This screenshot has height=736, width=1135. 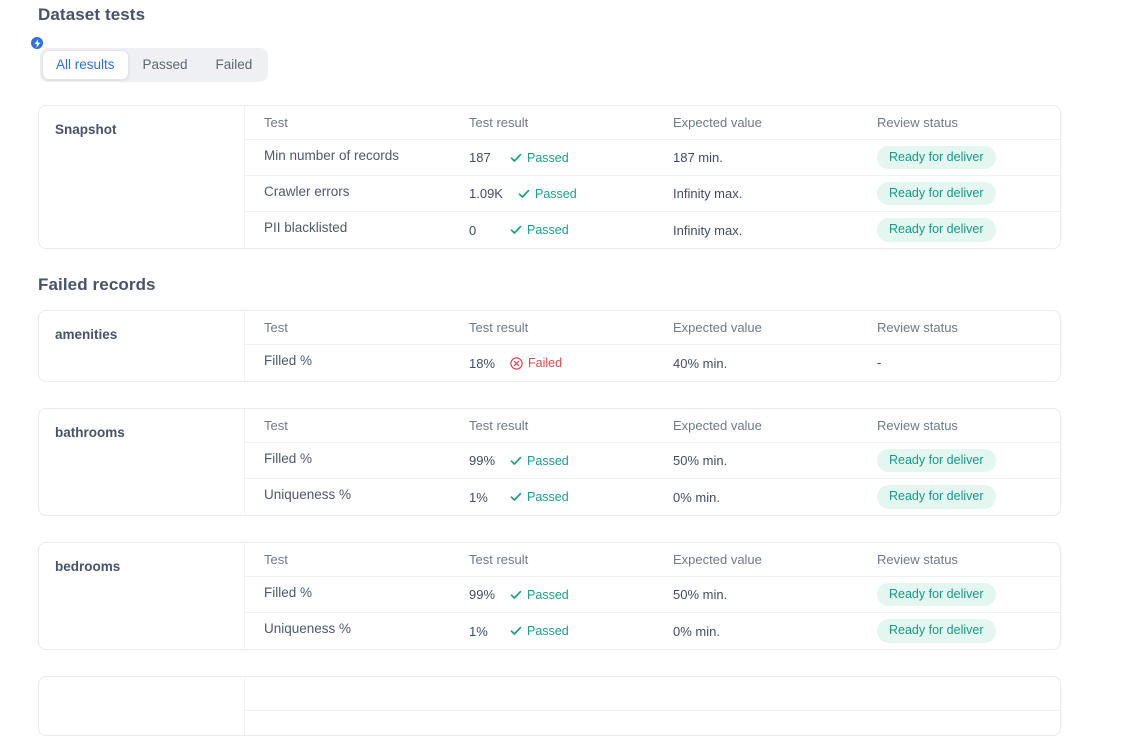 What do you see at coordinates (90, 432) in the screenshot?
I see `dataset-name: bathrooms` at bounding box center [90, 432].